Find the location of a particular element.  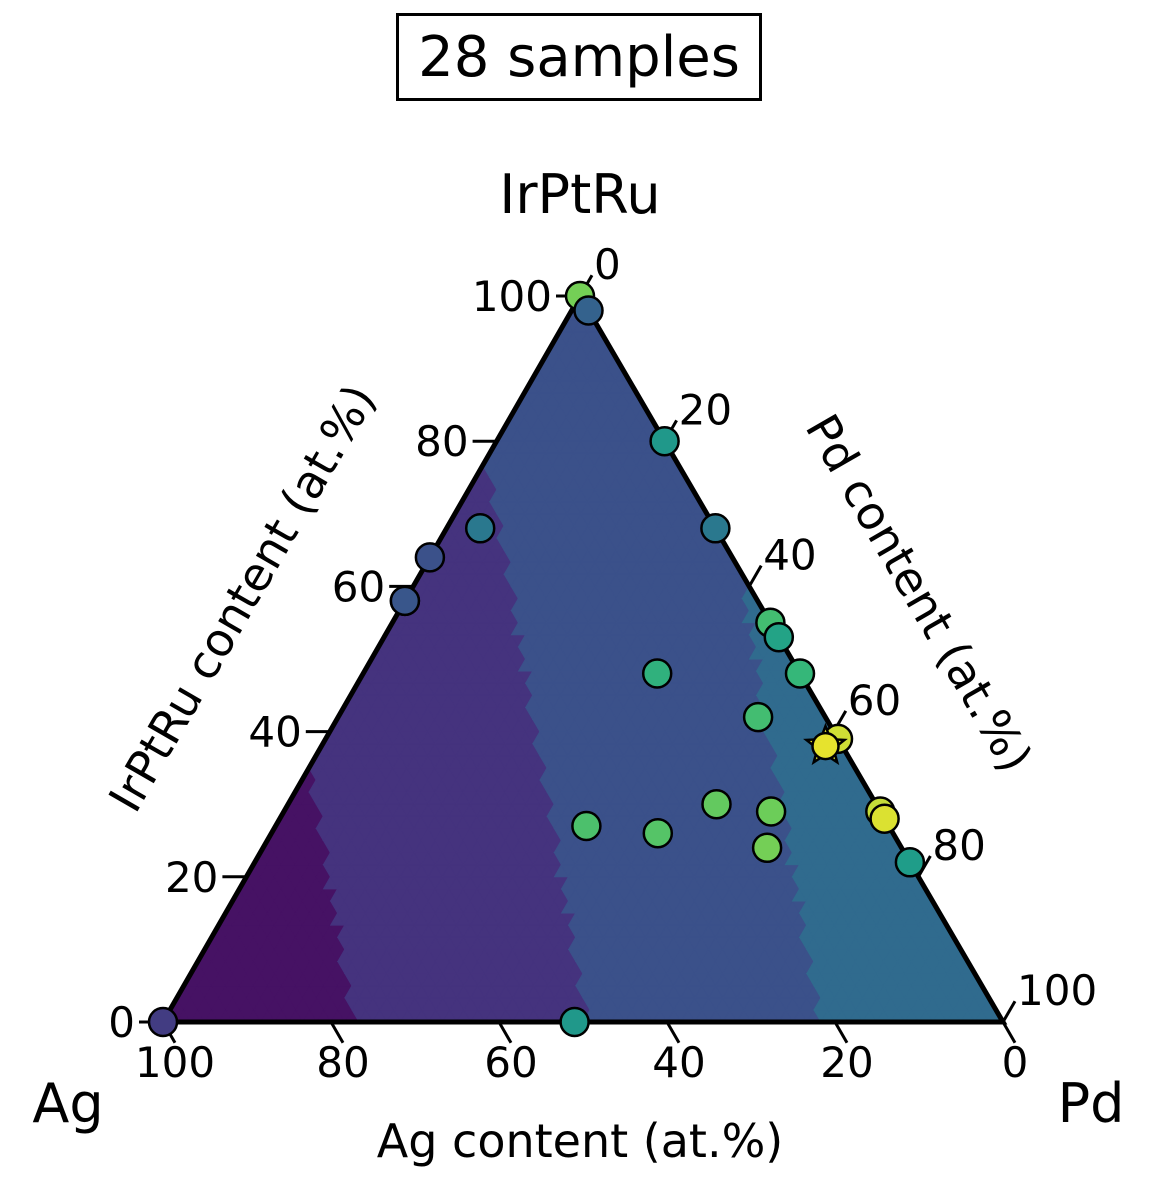

pd-tick-label: 60 is located at coordinates (874, 700).